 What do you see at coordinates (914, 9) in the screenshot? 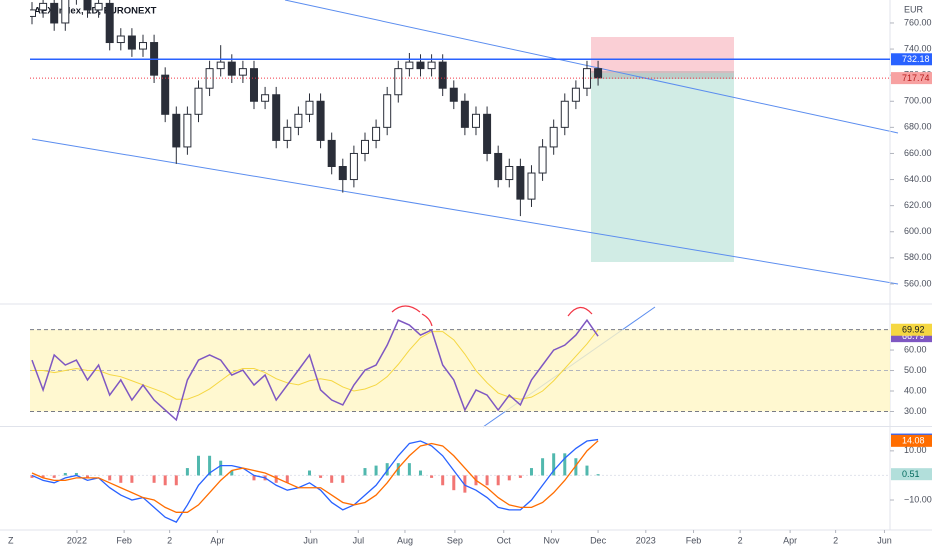
I see `unit-label: EUR` at bounding box center [914, 9].